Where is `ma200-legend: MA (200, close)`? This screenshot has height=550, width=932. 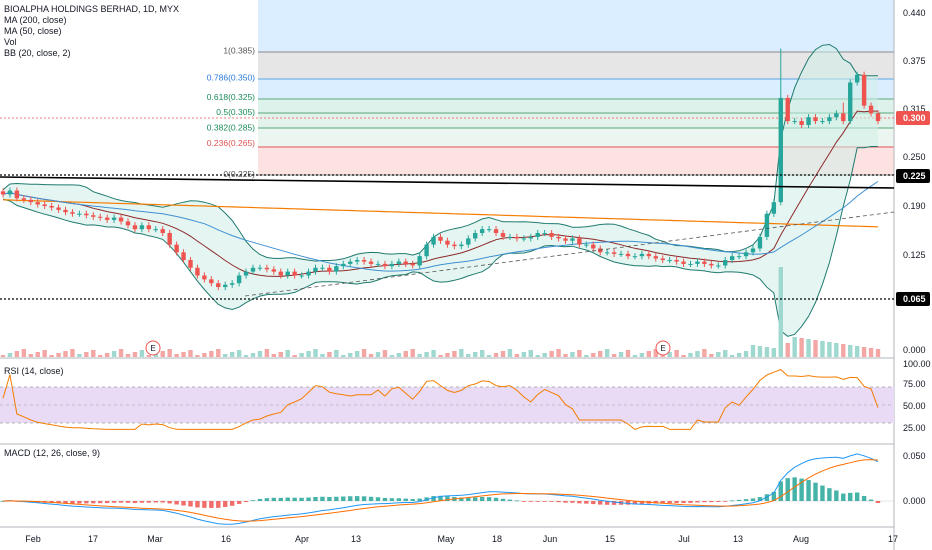 ma200-legend: MA (200, close) is located at coordinates (35, 20).